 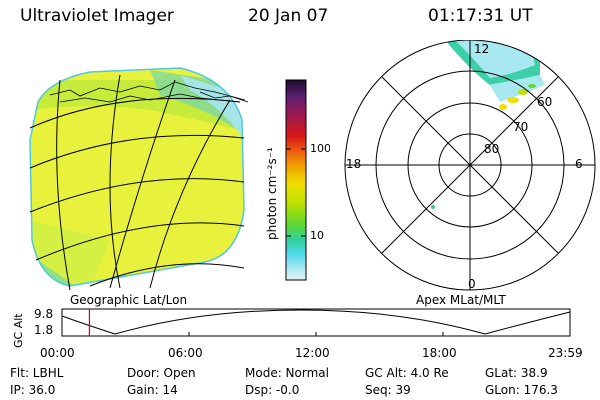 What do you see at coordinates (353, 164) in the screenshot?
I see `mlt-label-18: 18` at bounding box center [353, 164].